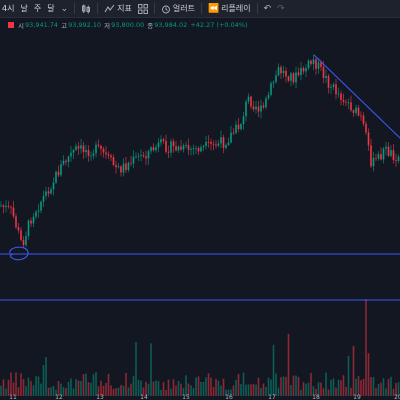 The height and width of the screenshot is (400, 400). Describe the element at coordinates (200, 9) in the screenshot. I see `chart-toolbar: 4시 날 주 달 ⌄ 지표 얼러트 ⏪` at that location.